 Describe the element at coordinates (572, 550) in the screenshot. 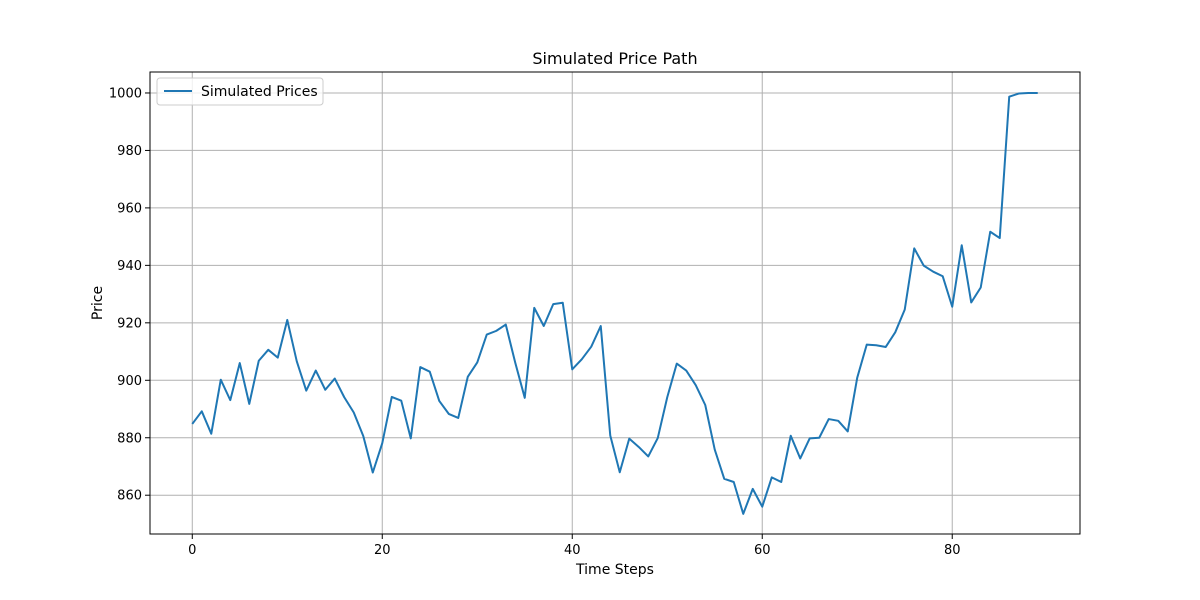

I see `x-tick-label: 40` at that location.